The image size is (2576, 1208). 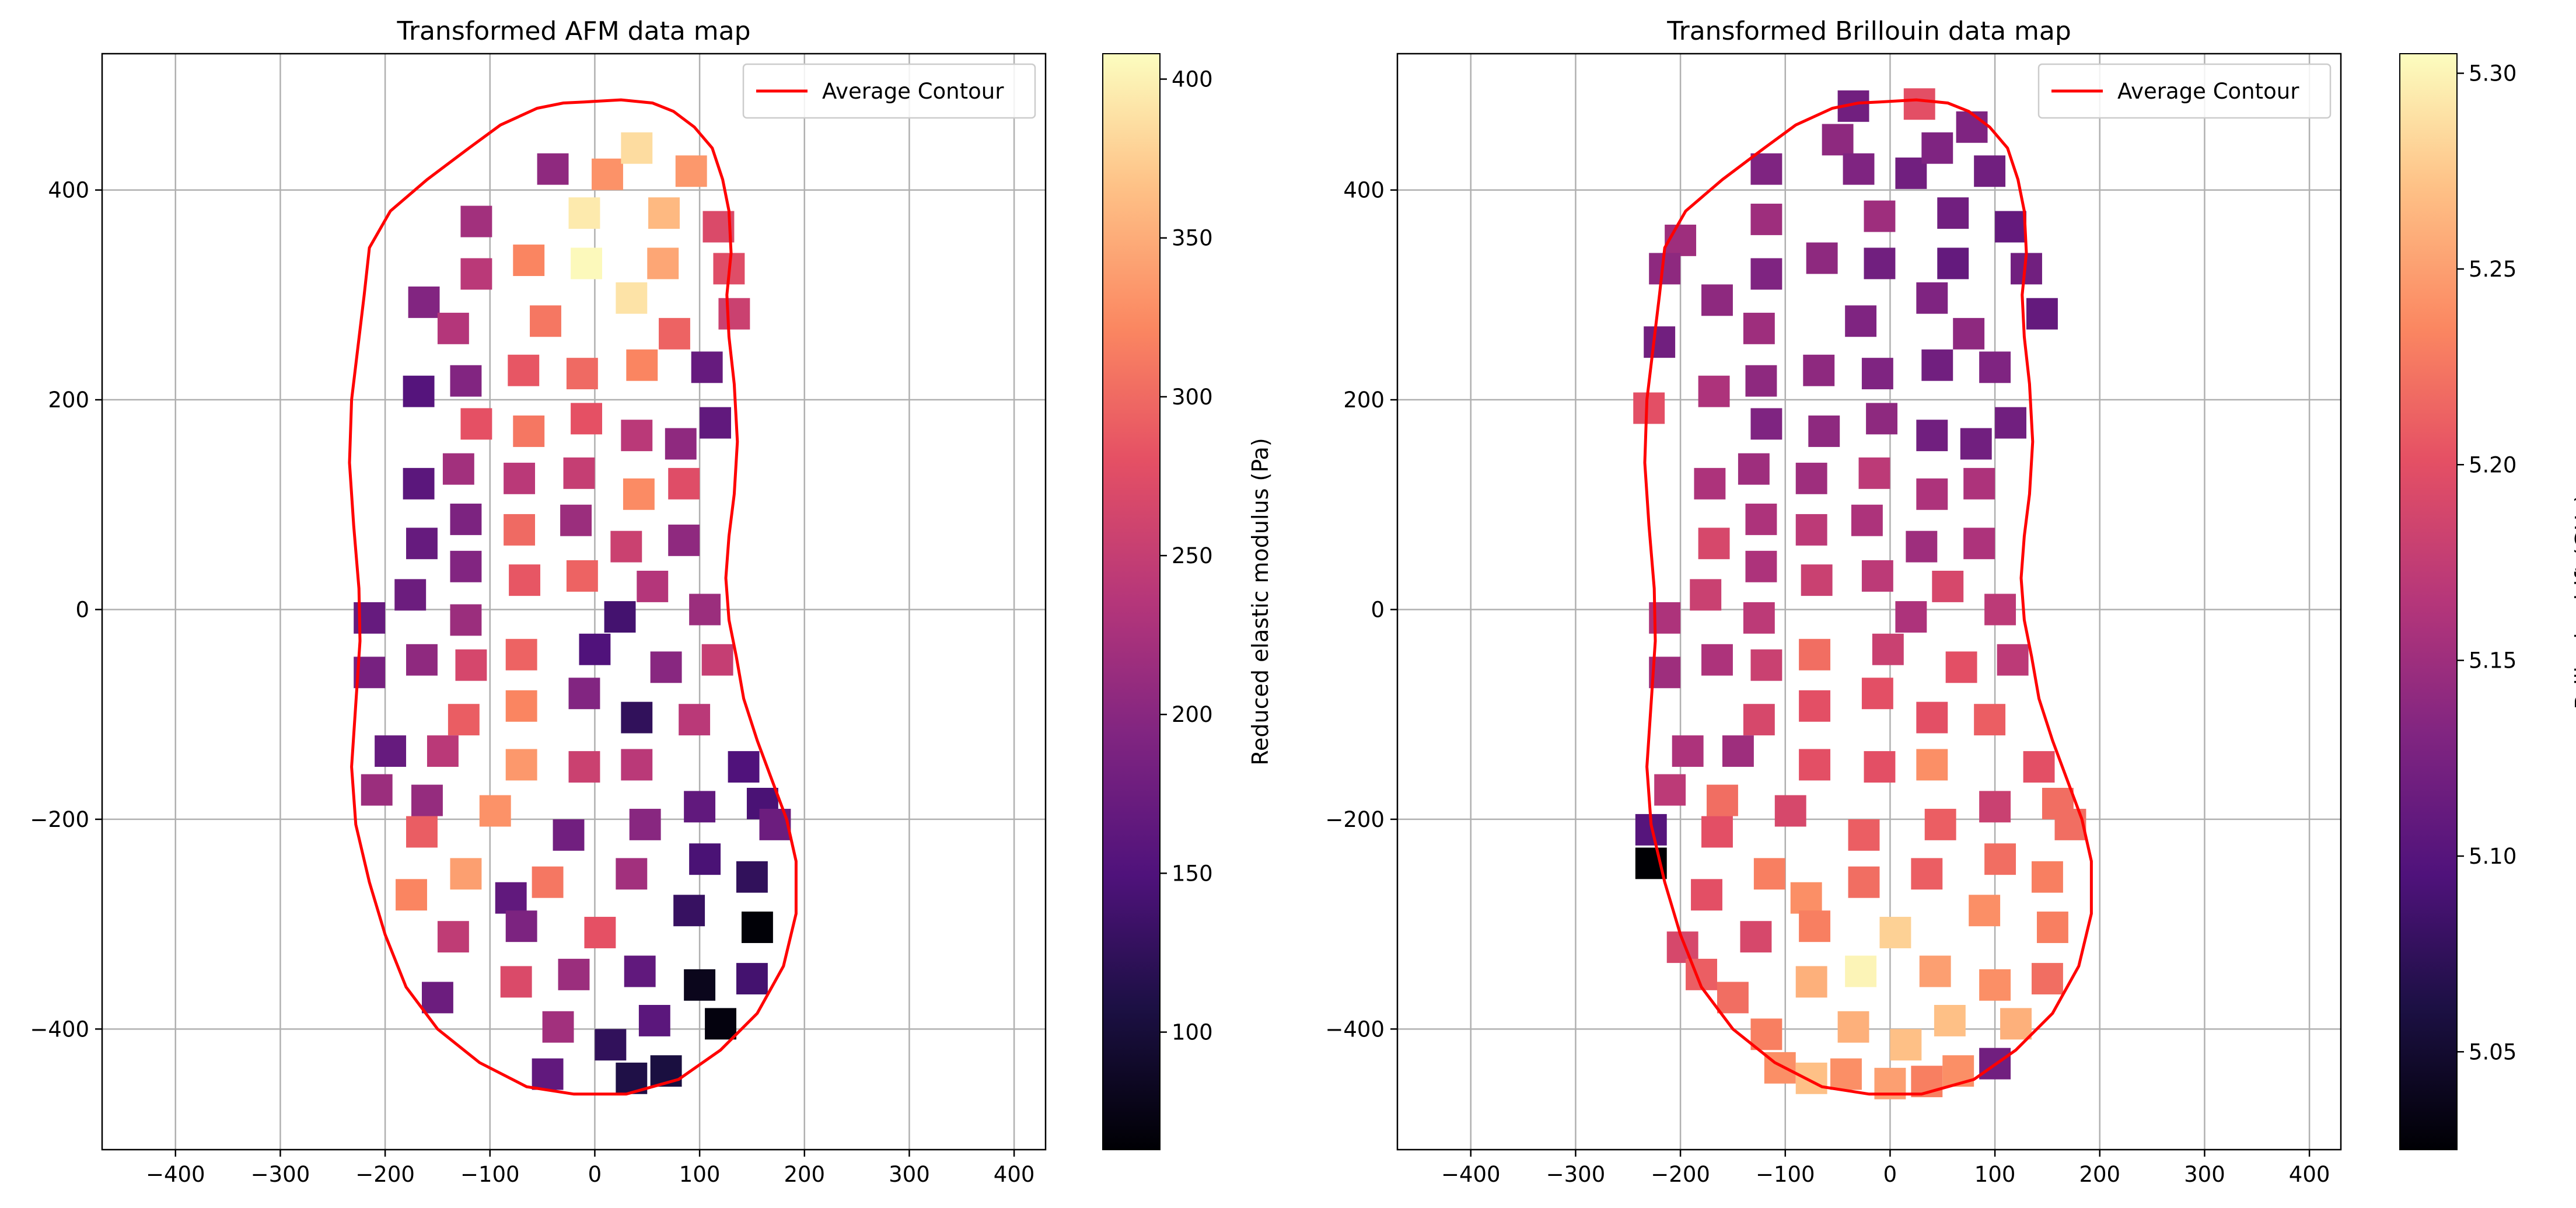 What do you see at coordinates (1014, 1174) in the screenshot?
I see `x-tick-label: 400` at bounding box center [1014, 1174].